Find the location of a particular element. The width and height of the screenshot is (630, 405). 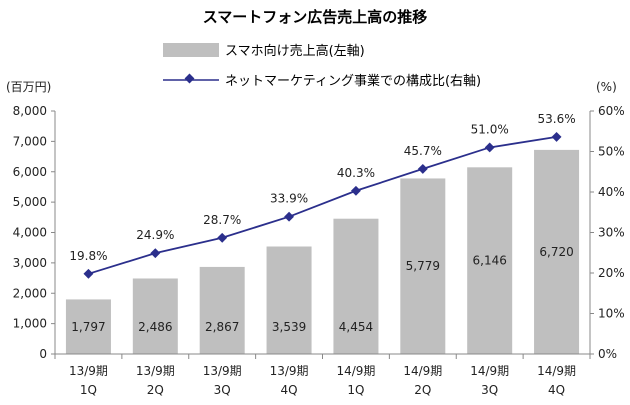

left-tick-label: 2,000 is located at coordinates (30, 293).